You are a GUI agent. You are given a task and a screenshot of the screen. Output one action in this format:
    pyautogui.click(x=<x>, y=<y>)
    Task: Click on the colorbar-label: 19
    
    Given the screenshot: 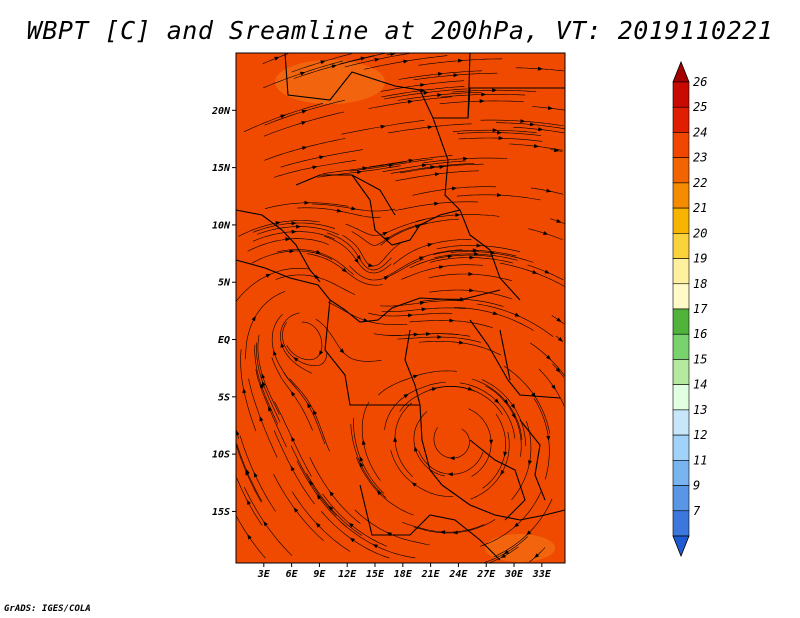 What is the action you would take?
    pyautogui.click(x=700, y=259)
    